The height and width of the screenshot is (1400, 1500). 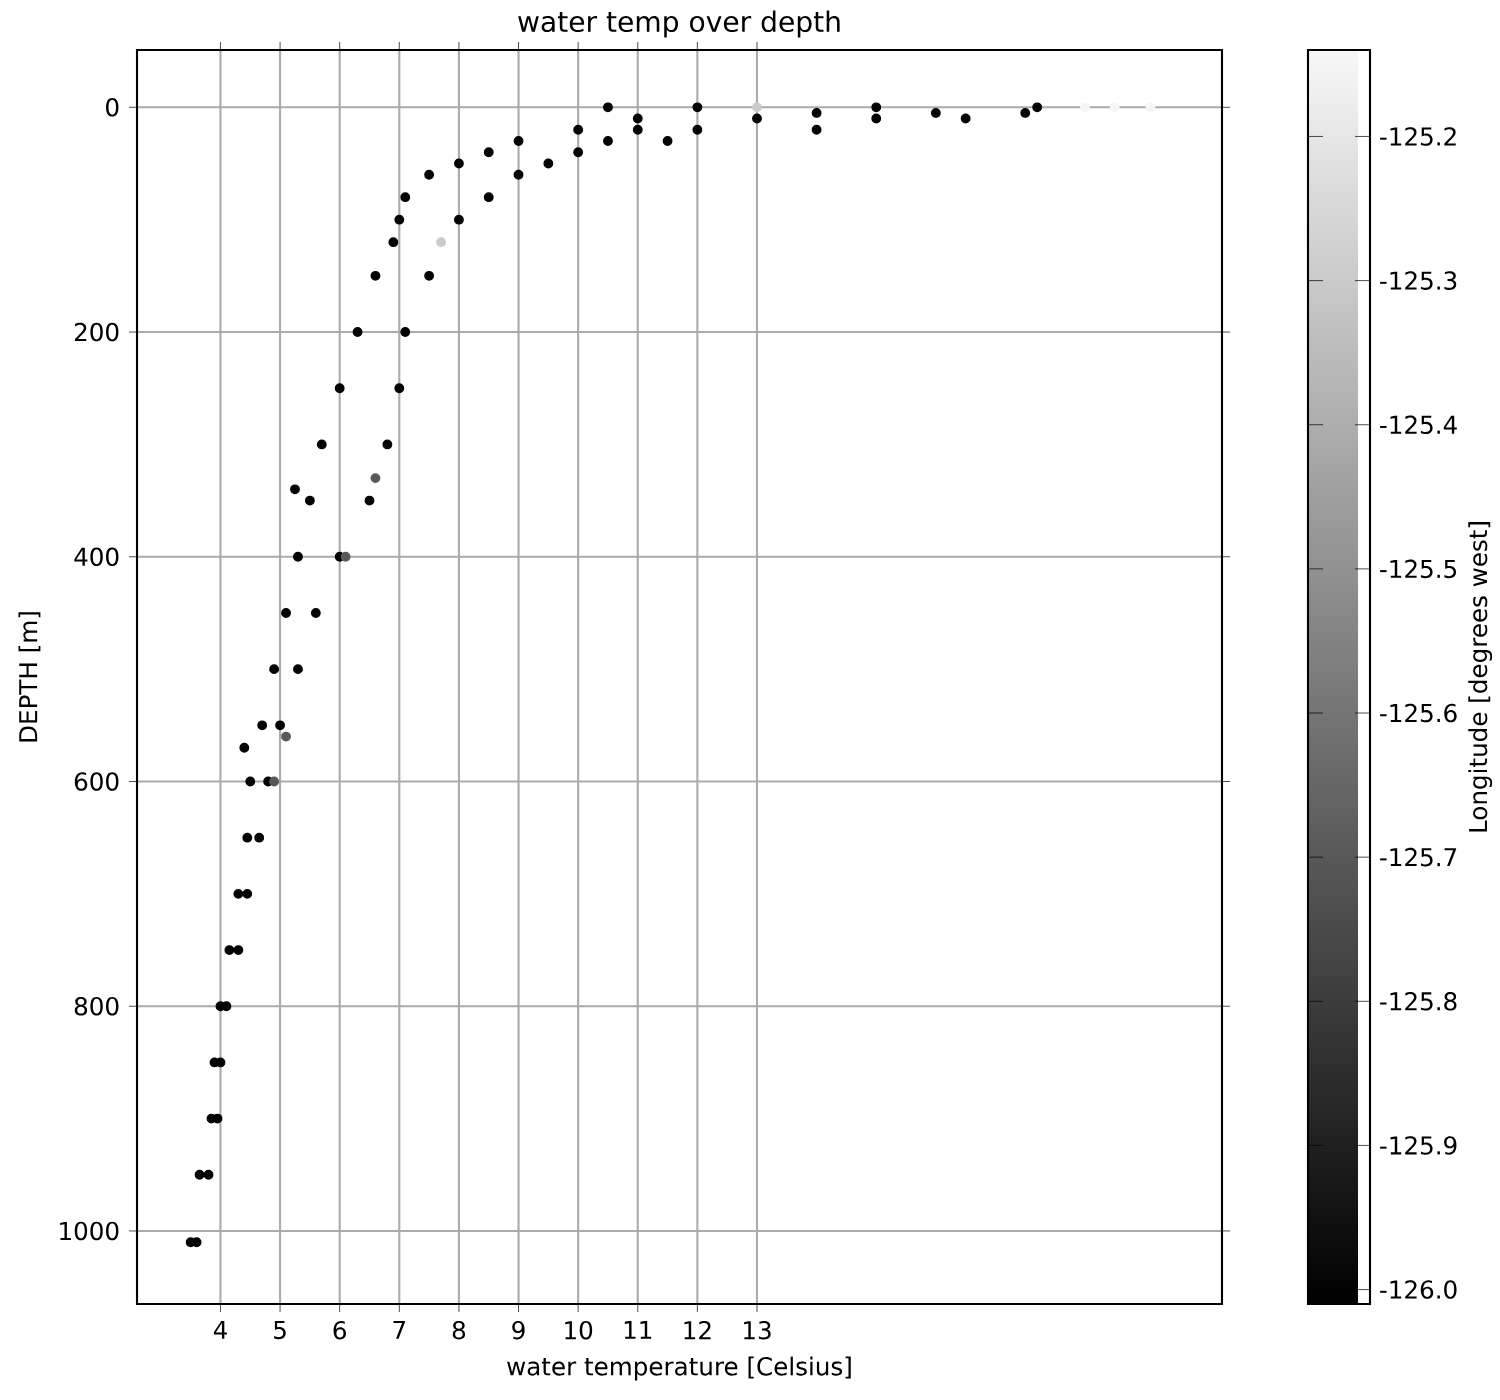 I want to click on y-tick-label: 200, so click(x=96, y=332).